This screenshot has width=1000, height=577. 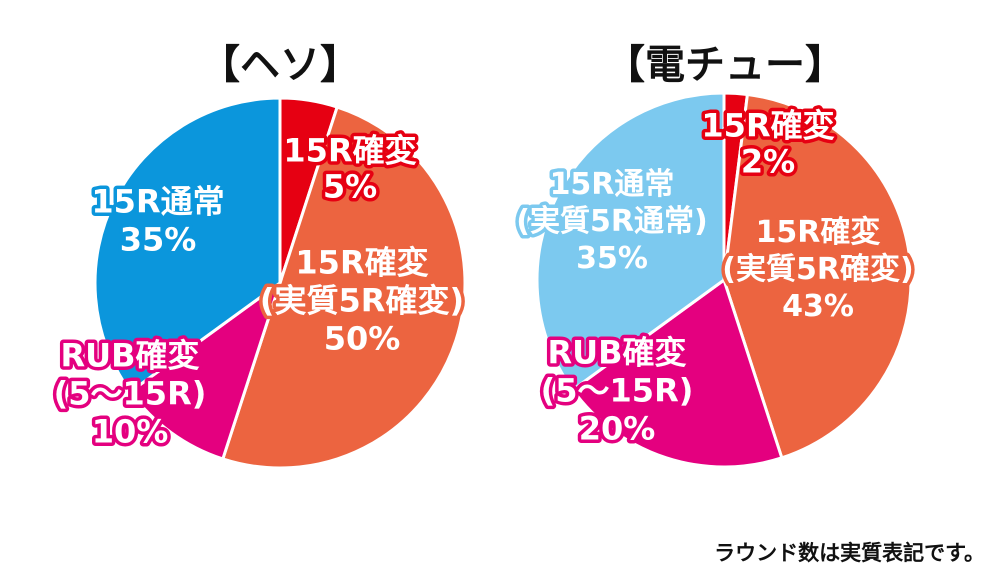 I want to click on heso-chart-title: 【ヘソ】, so click(x=280, y=65).